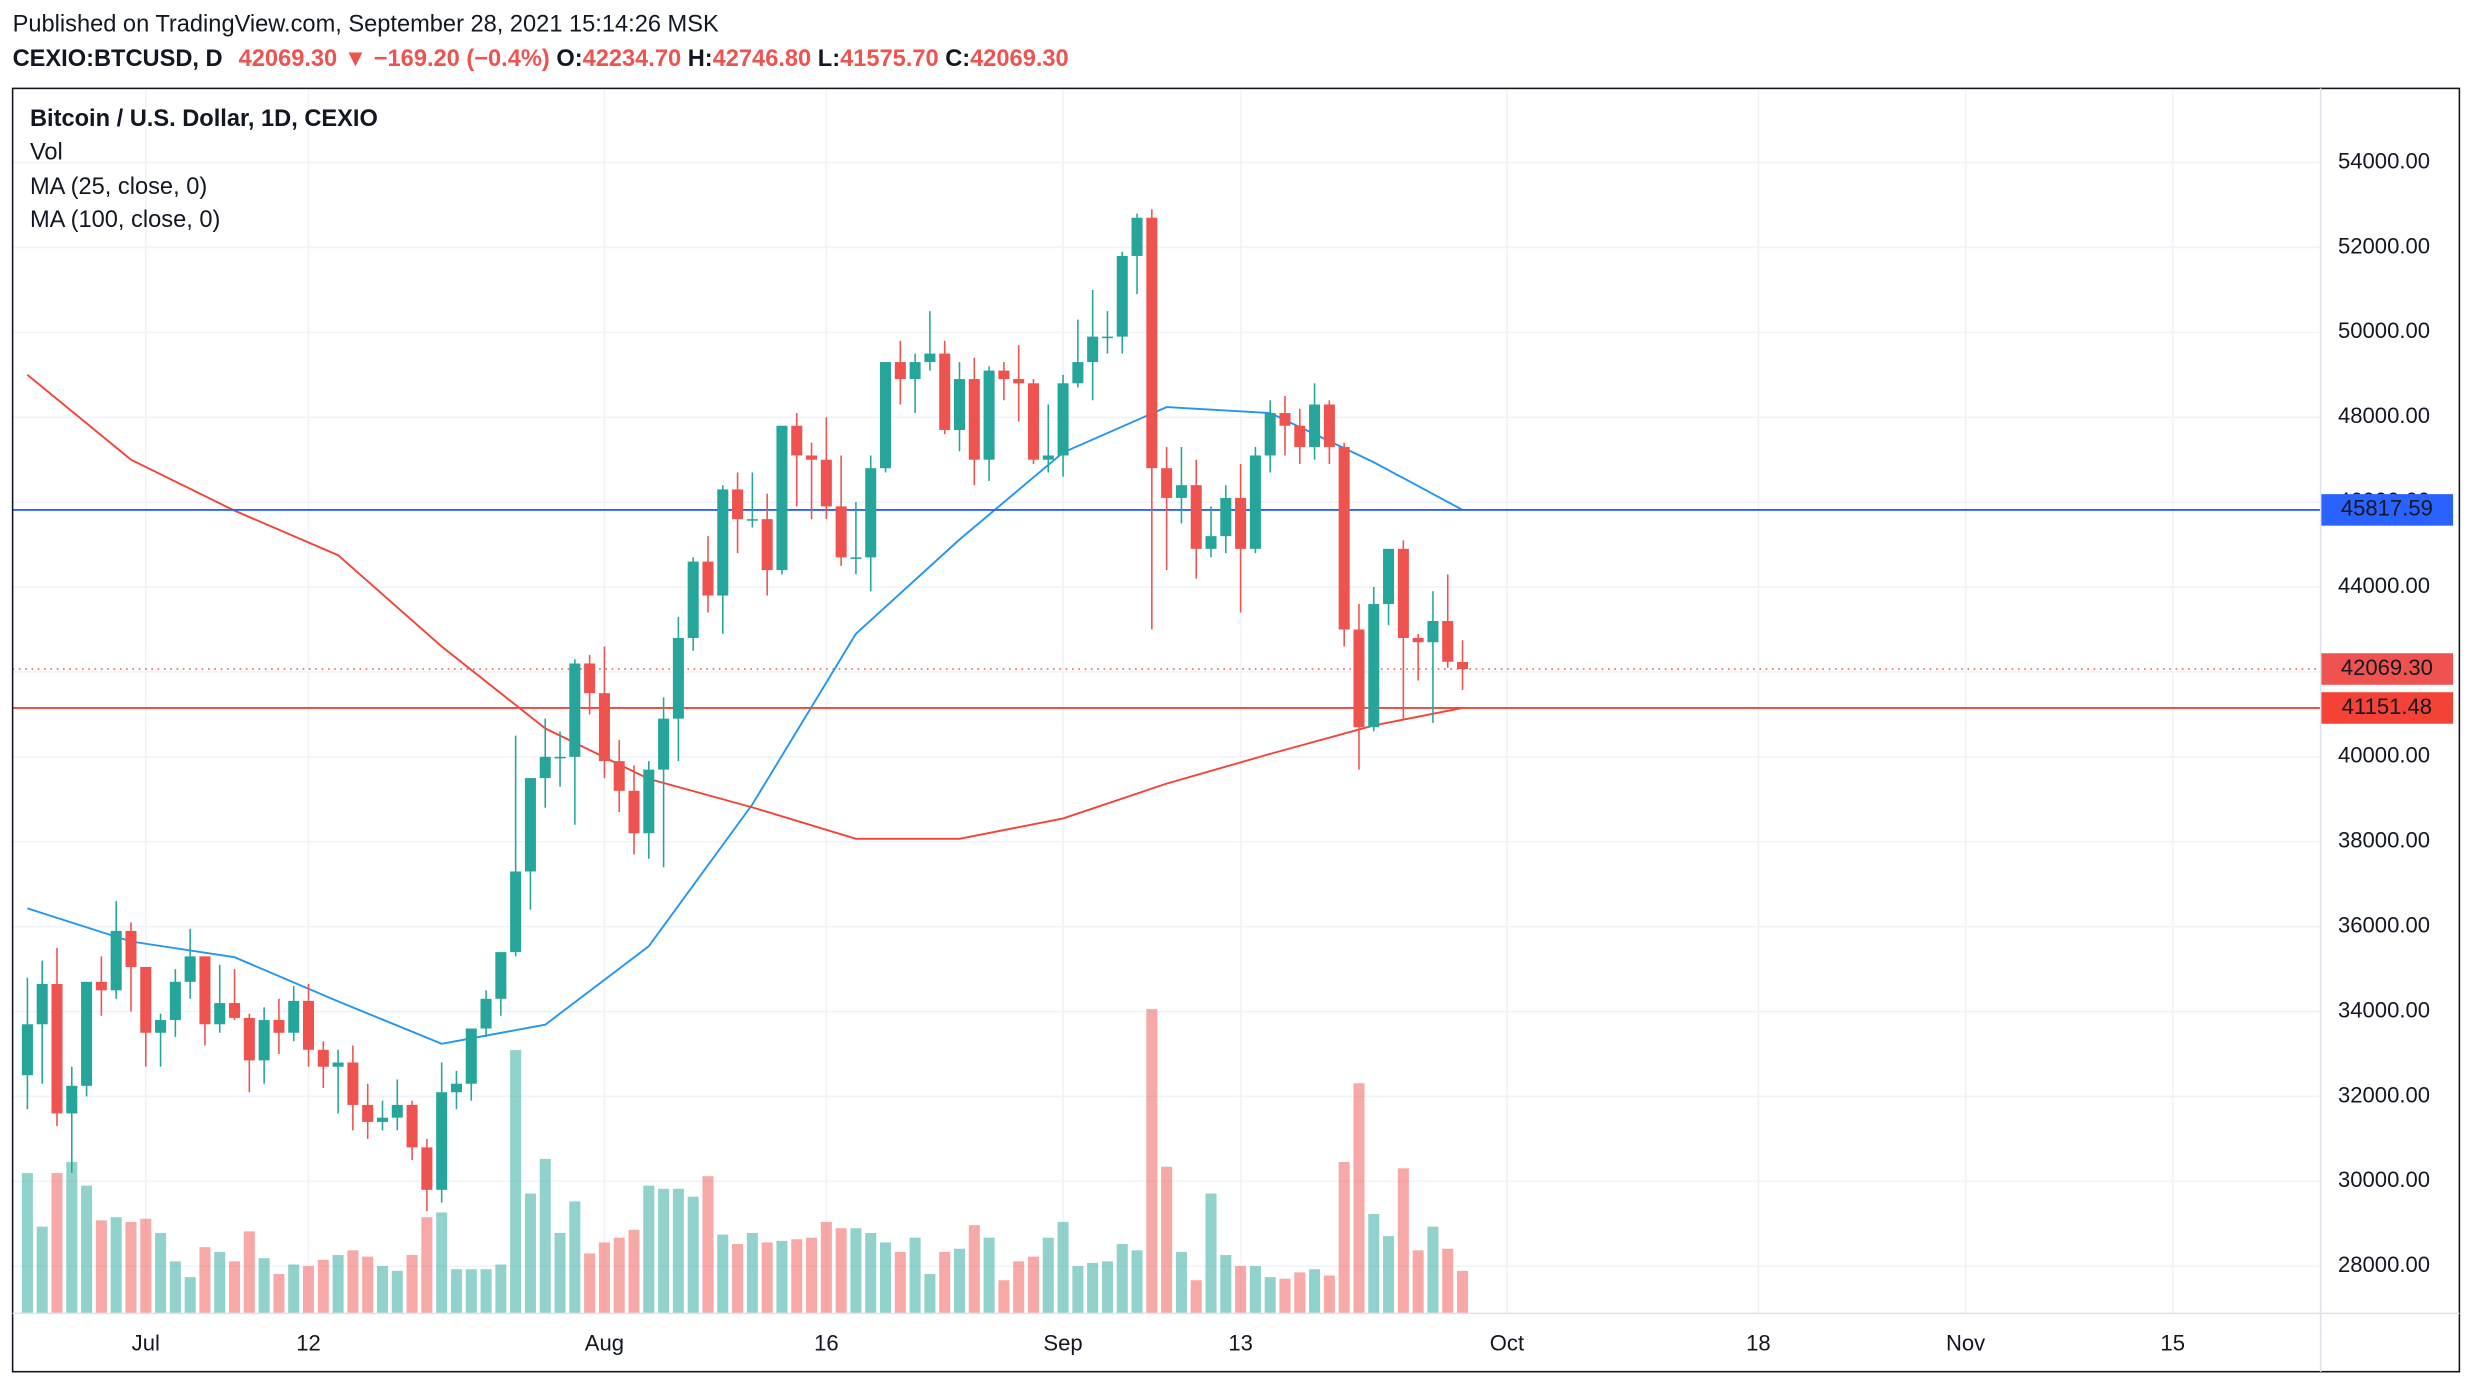 This screenshot has width=2472, height=1386. Describe the element at coordinates (355, 59) in the screenshot. I see `arrow: ▼` at that location.